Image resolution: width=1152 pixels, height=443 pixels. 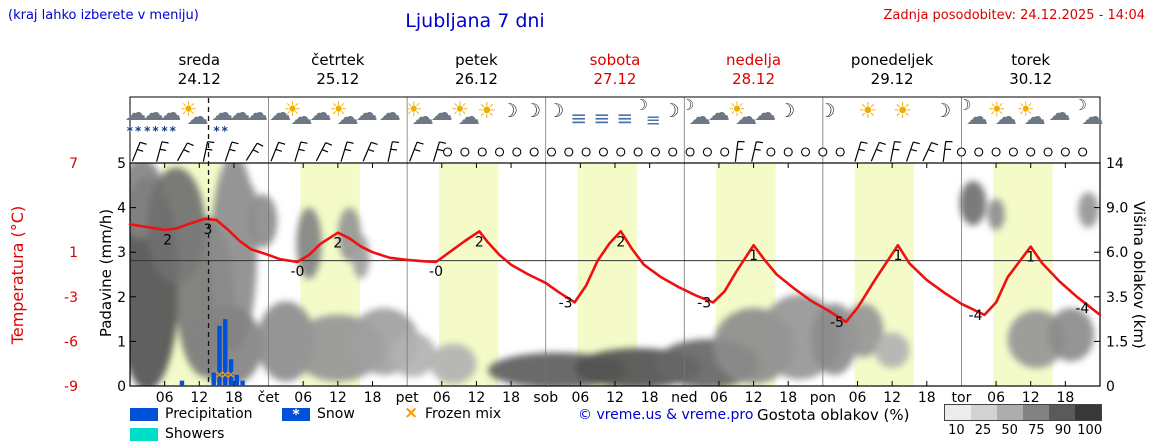 What do you see at coordinates (144, 434) in the screenshot?
I see `showers-swatch-icon` at bounding box center [144, 434].